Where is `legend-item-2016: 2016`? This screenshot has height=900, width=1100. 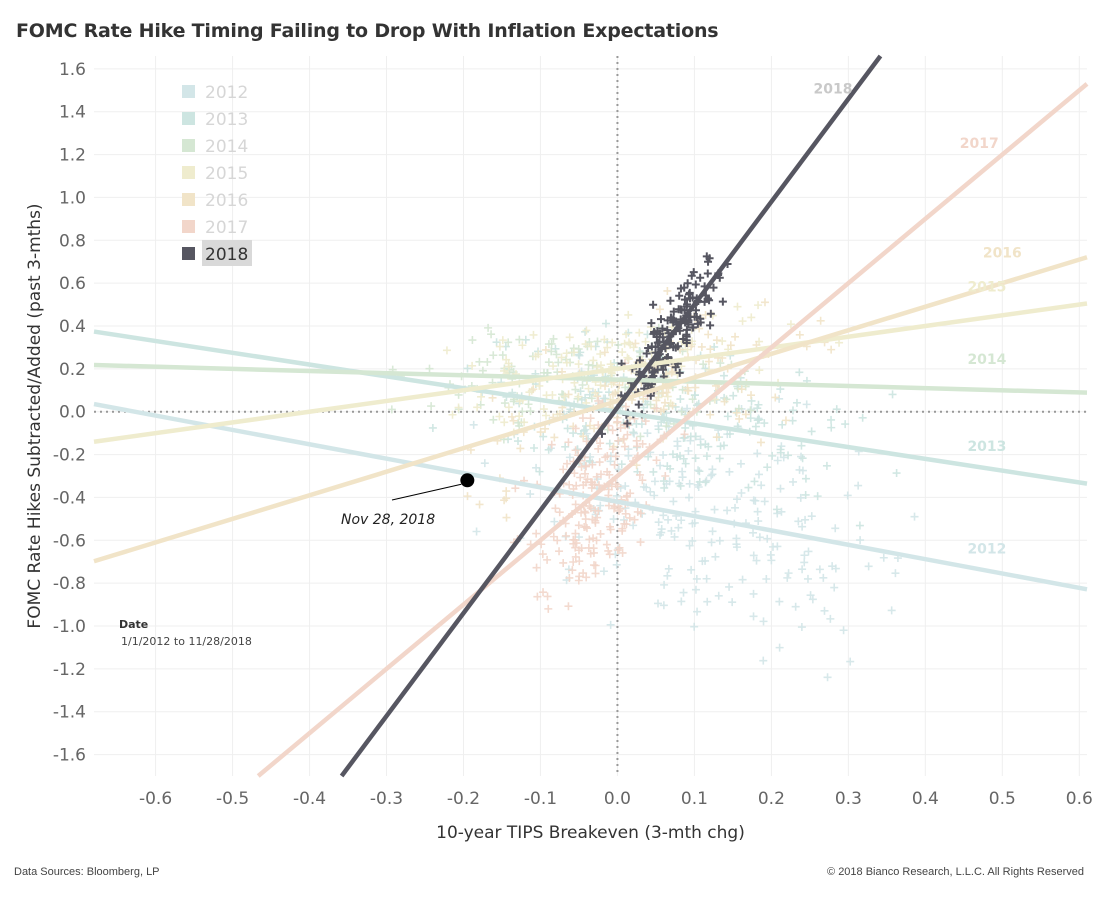
legend-item-2016: 2016 is located at coordinates (215, 201).